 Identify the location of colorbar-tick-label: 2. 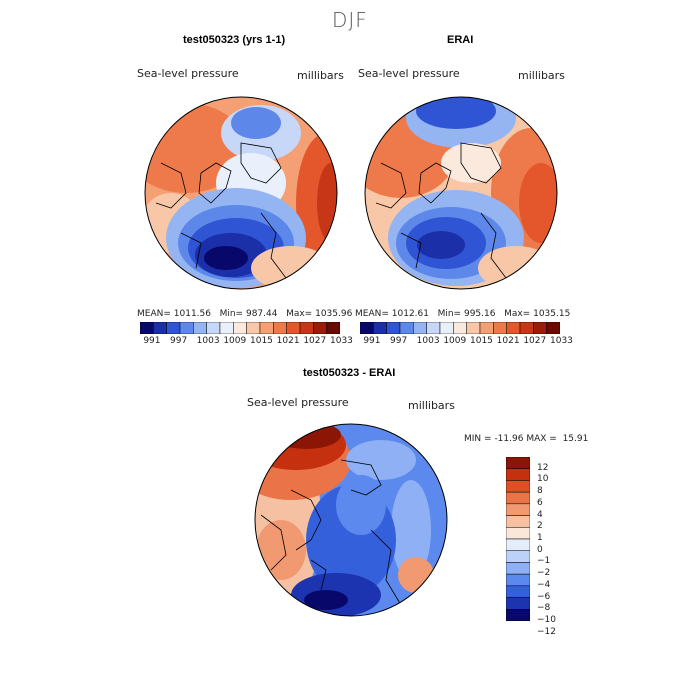
(540, 526).